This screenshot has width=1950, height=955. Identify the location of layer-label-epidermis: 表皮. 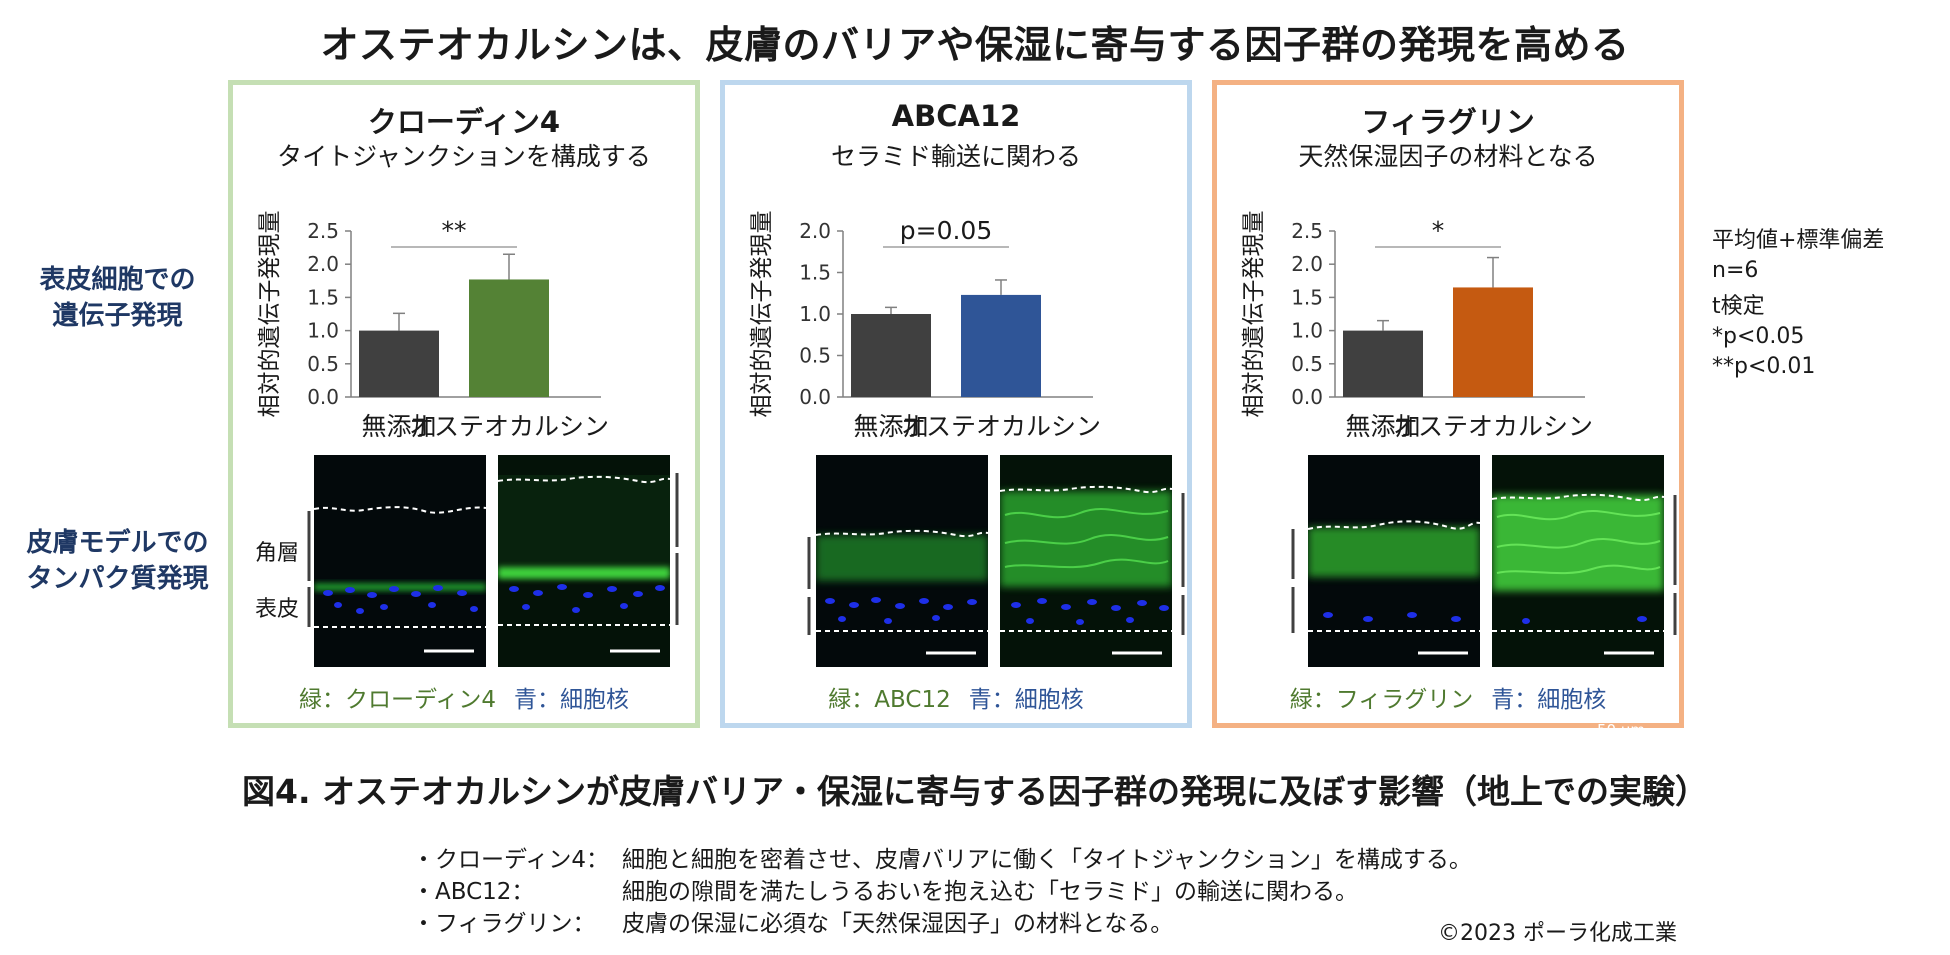
(277, 609).